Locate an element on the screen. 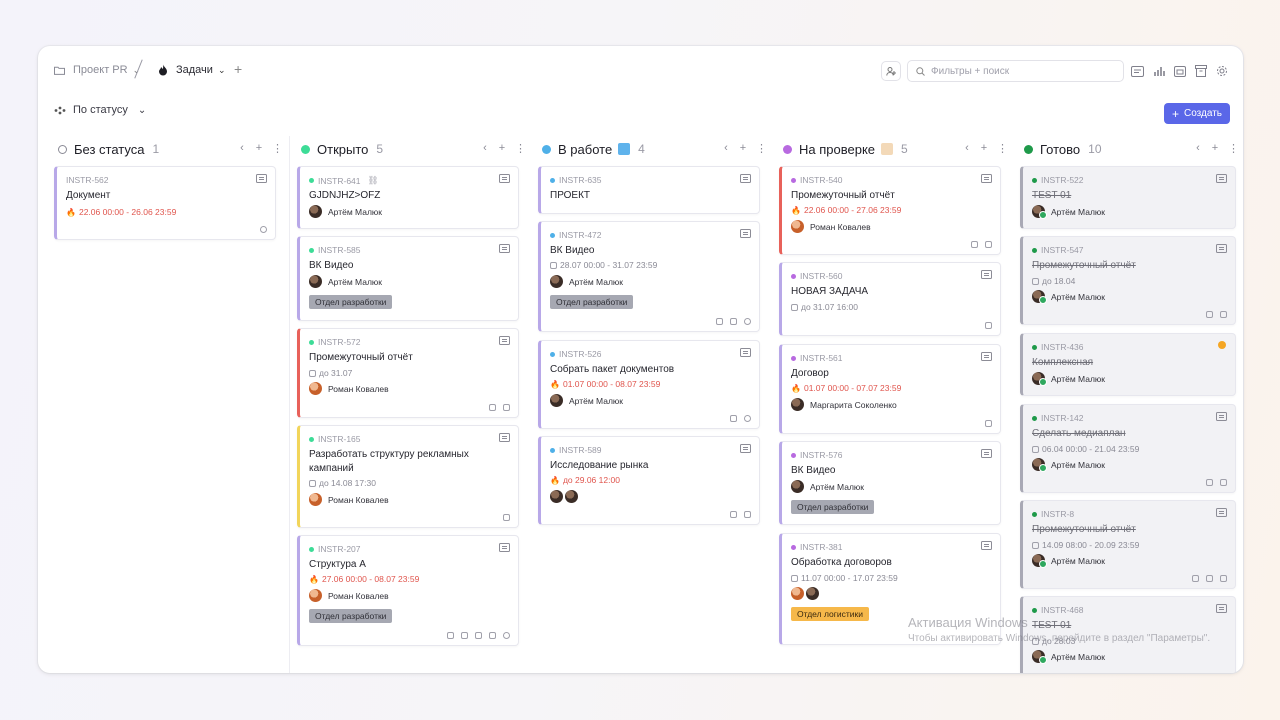  edit-icon is located at coordinates (1209, 482).